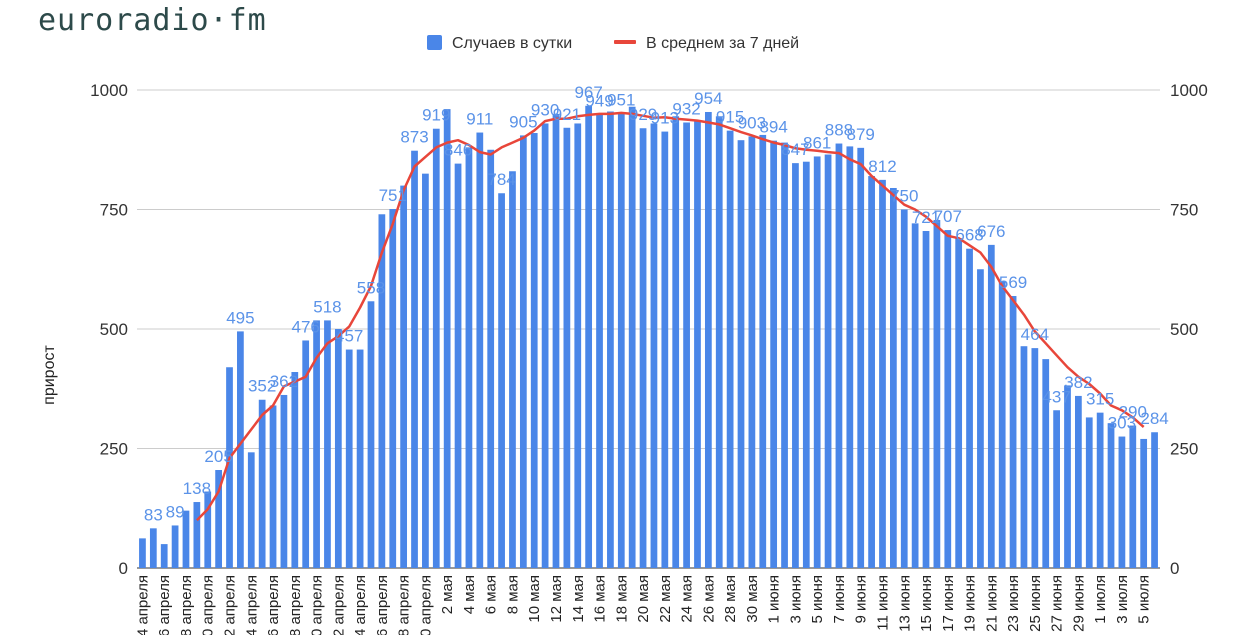 The width and height of the screenshot is (1250, 635). I want to click on data-label: 929, so click(643, 114).